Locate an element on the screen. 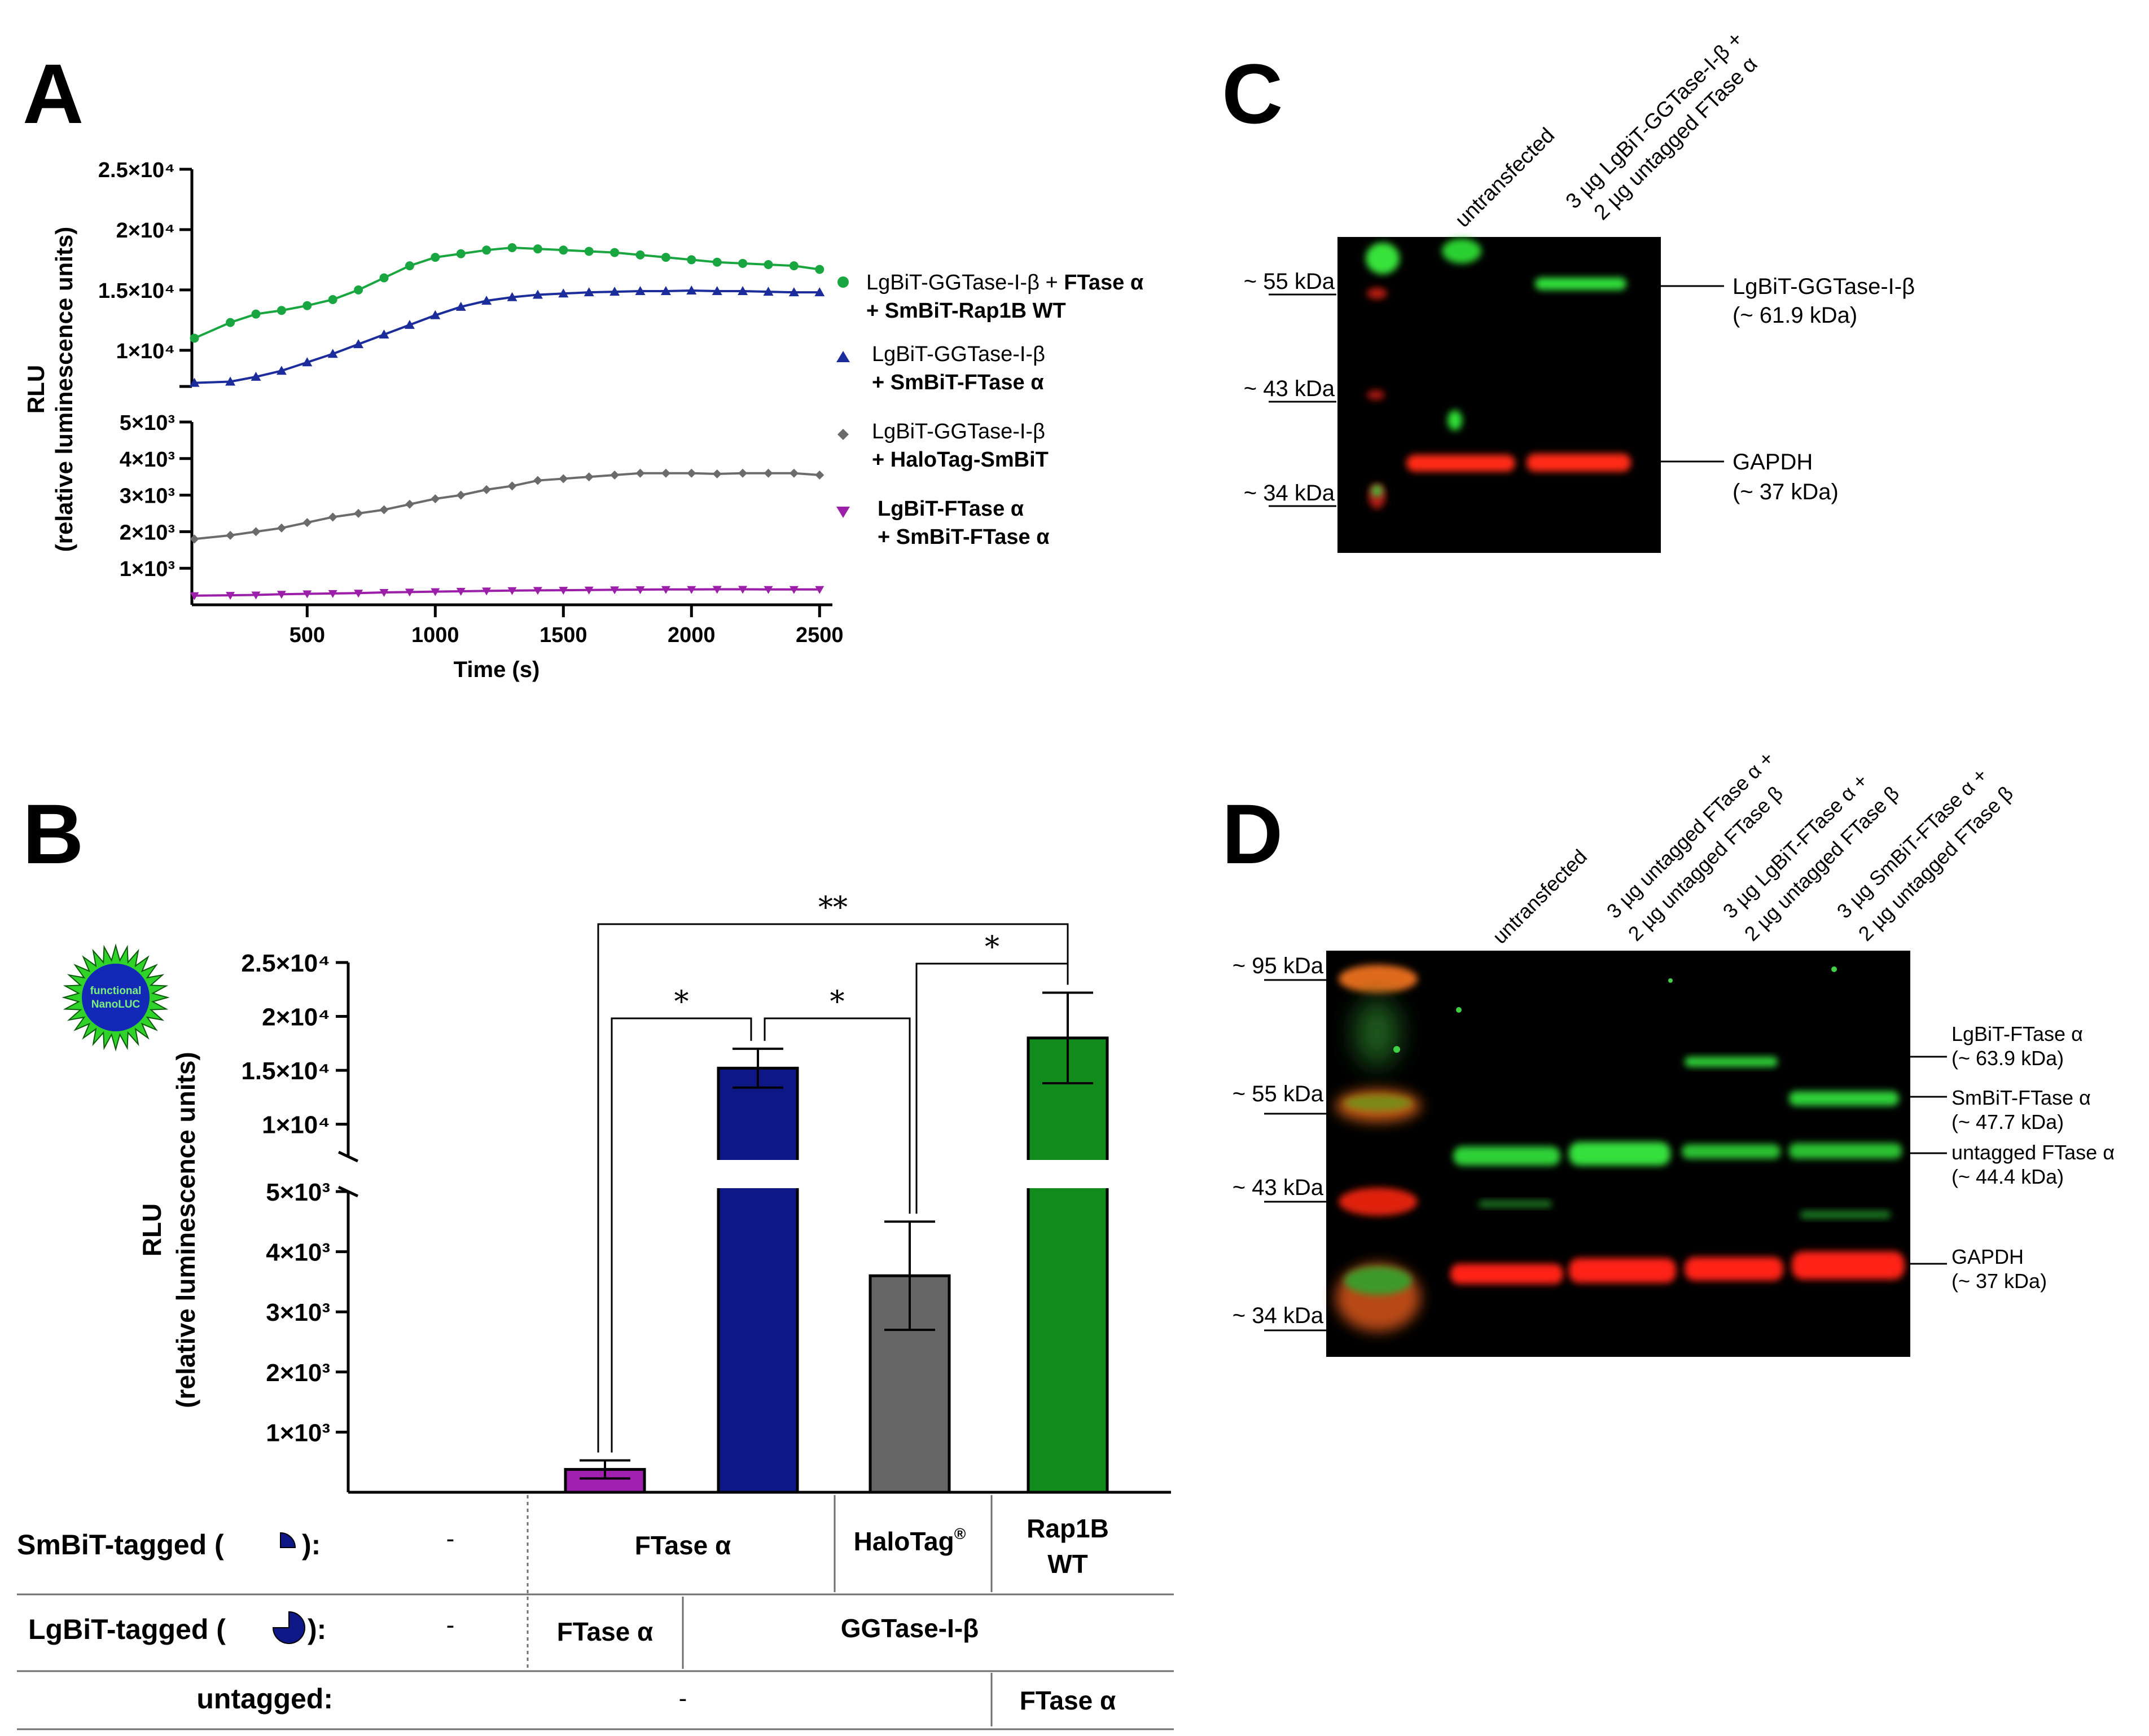  cell-smbit-halotag: HaloTag® is located at coordinates (910, 1540).